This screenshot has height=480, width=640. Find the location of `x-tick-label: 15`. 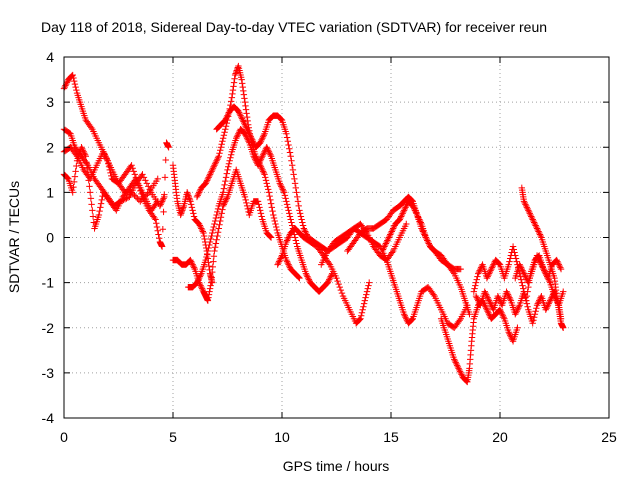

x-tick-label: 15 is located at coordinates (391, 437).